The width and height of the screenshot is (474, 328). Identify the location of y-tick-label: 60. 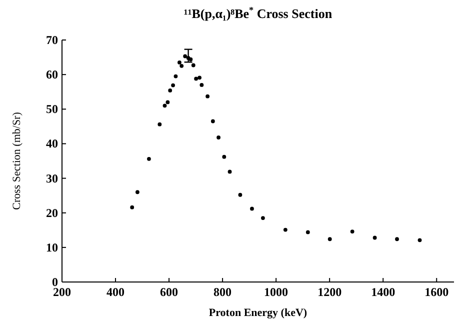
(52, 75).